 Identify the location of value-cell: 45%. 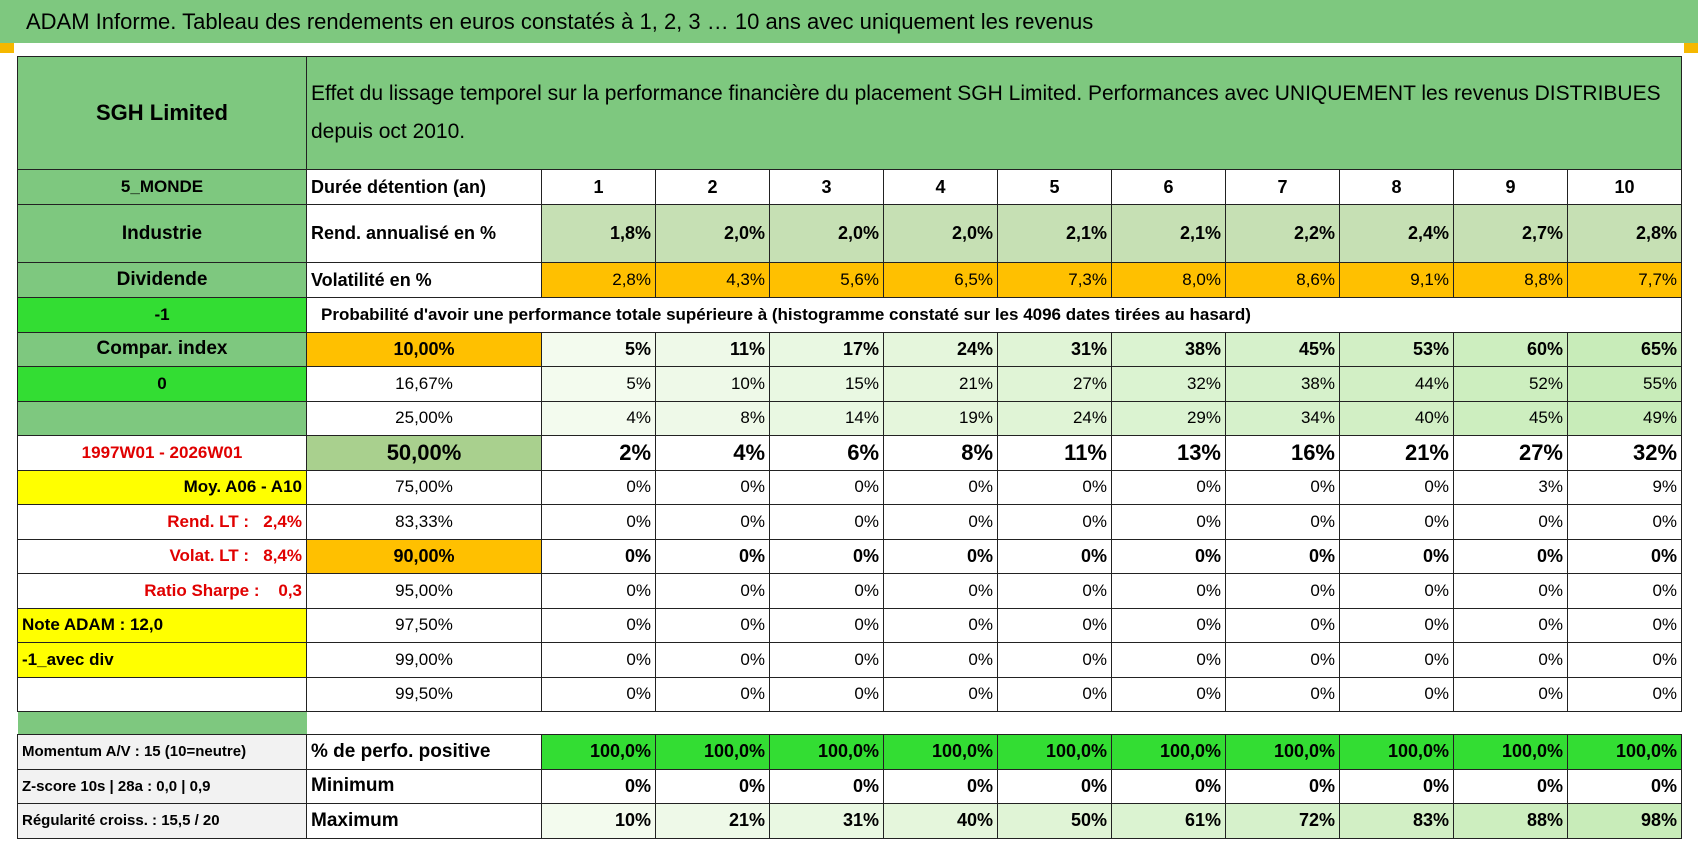
(1282, 349).